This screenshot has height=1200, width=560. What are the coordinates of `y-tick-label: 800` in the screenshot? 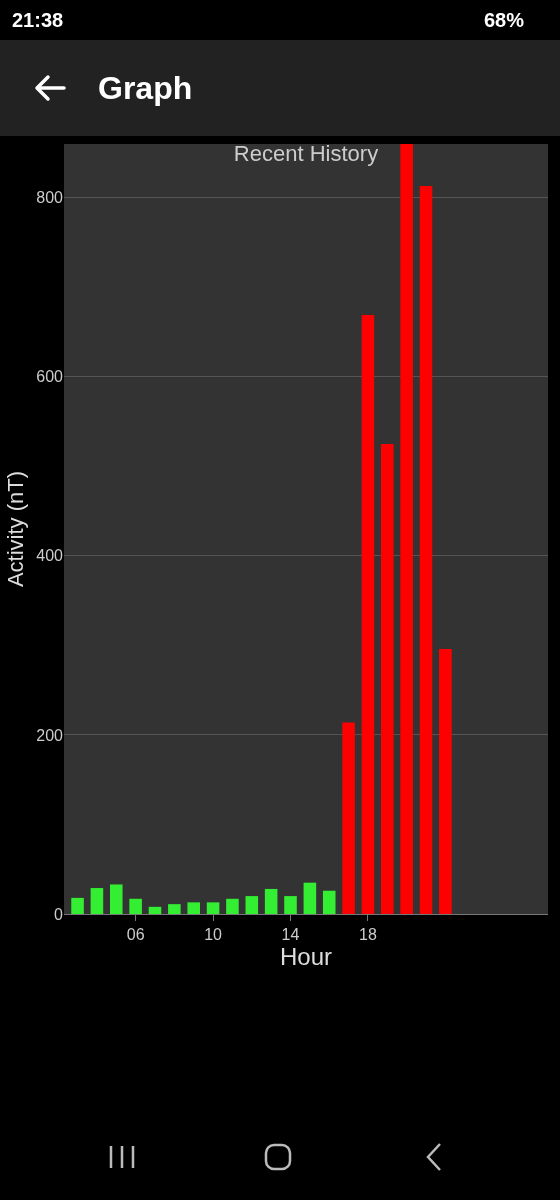 It's located at (50, 198).